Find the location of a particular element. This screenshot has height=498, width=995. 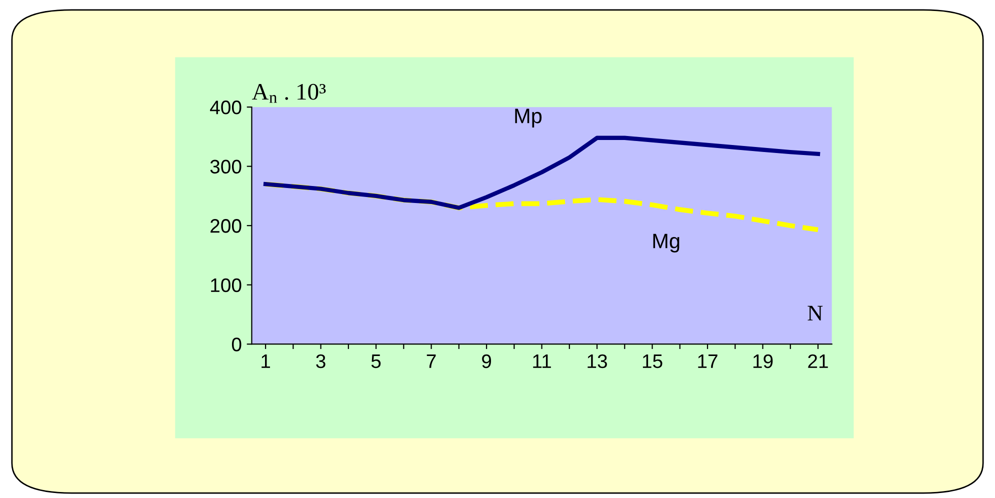

x-tick-label: 15 is located at coordinates (652, 361).